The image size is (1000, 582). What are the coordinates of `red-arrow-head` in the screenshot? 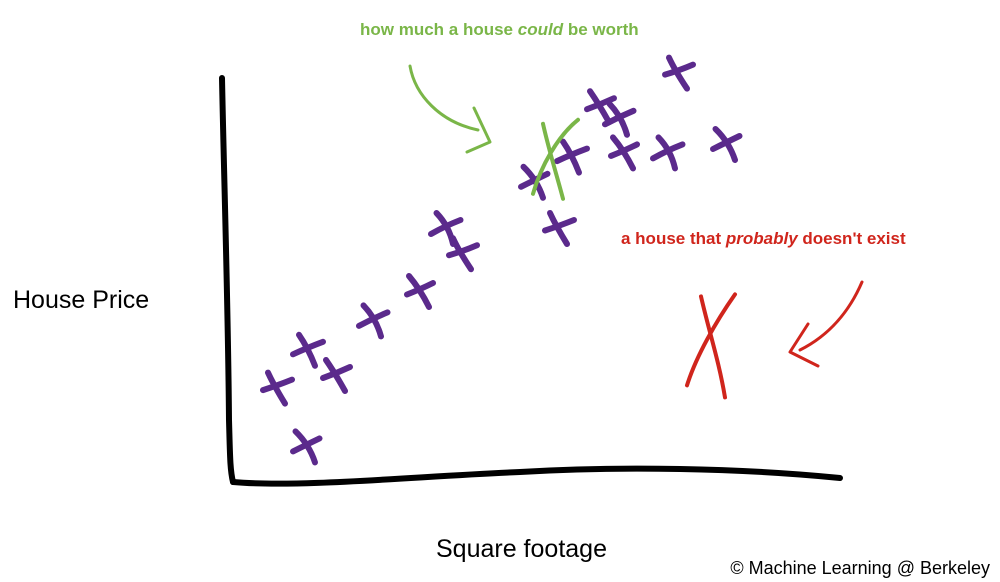 It's located at (804, 345).